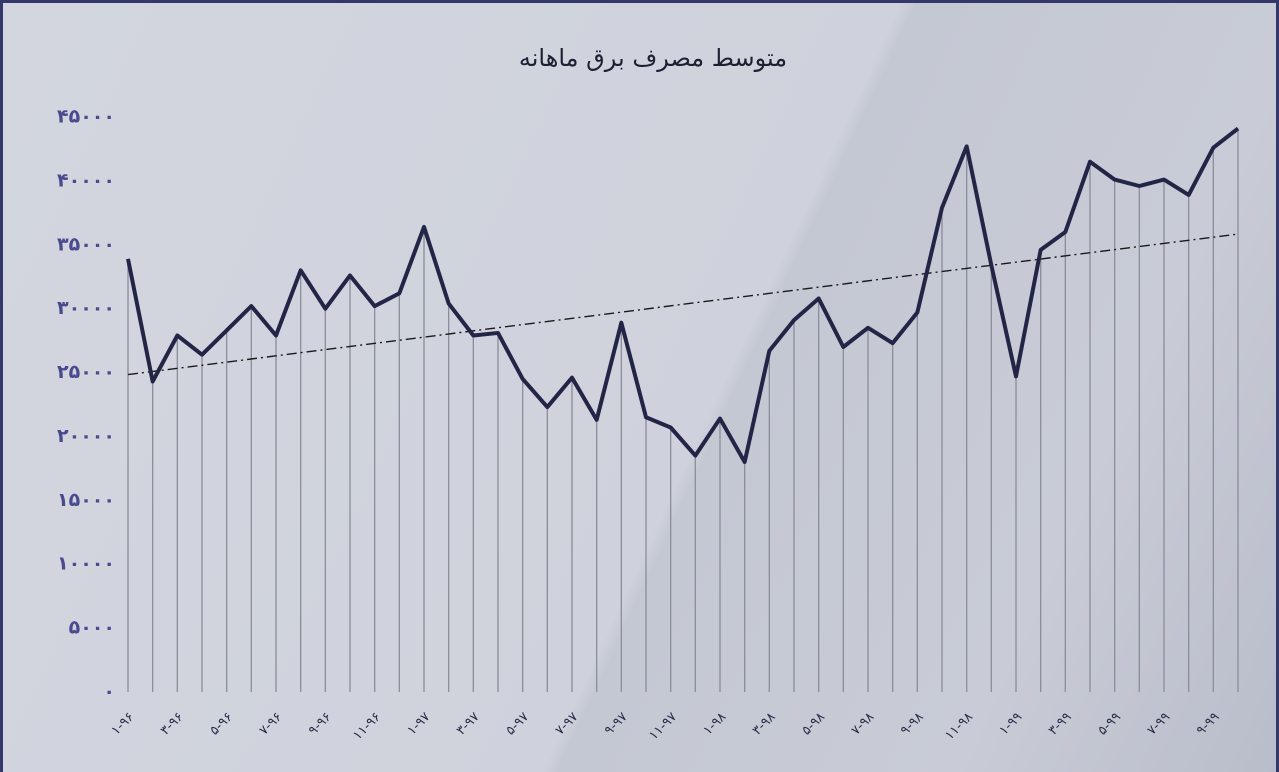 This screenshot has height=772, width=1279. I want to click on y-tick-label: ۲۰۰۰۰, so click(86, 436).